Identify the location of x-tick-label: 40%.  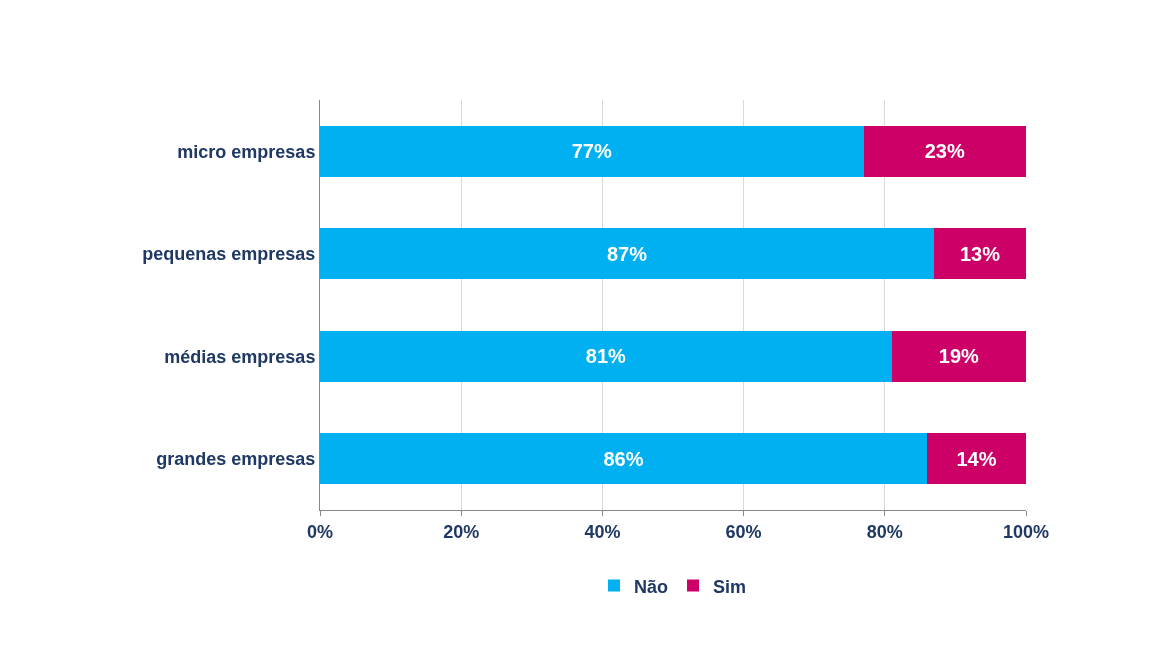
(602, 531).